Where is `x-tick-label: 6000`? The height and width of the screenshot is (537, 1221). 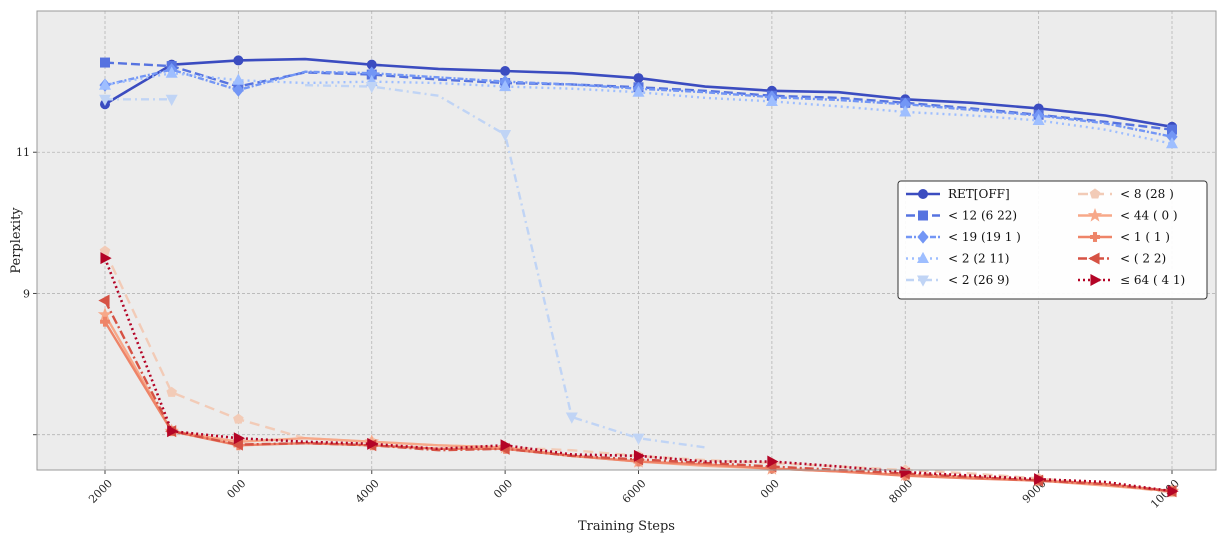
x-tick-label: 6000 is located at coordinates (634, 491).